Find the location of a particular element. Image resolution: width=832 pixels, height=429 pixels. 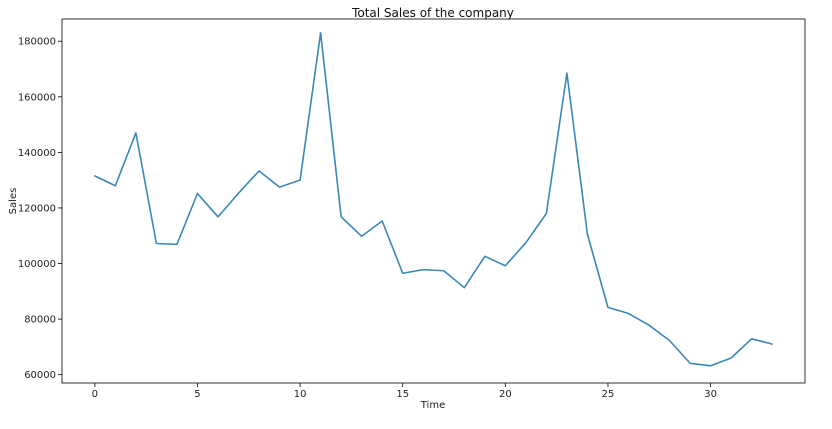

x-tick-label: 0 is located at coordinates (95, 394).